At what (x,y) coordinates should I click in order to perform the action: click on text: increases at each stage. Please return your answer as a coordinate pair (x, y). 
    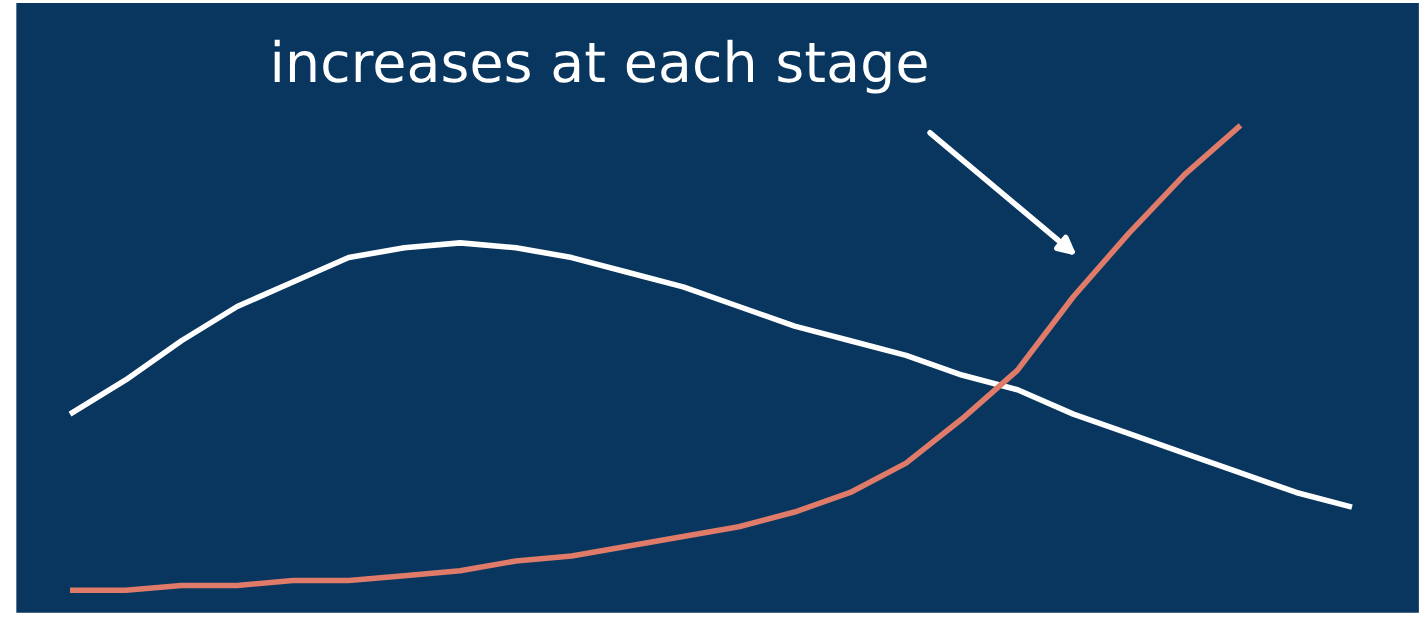
    Looking at the image, I should click on (600, 66).